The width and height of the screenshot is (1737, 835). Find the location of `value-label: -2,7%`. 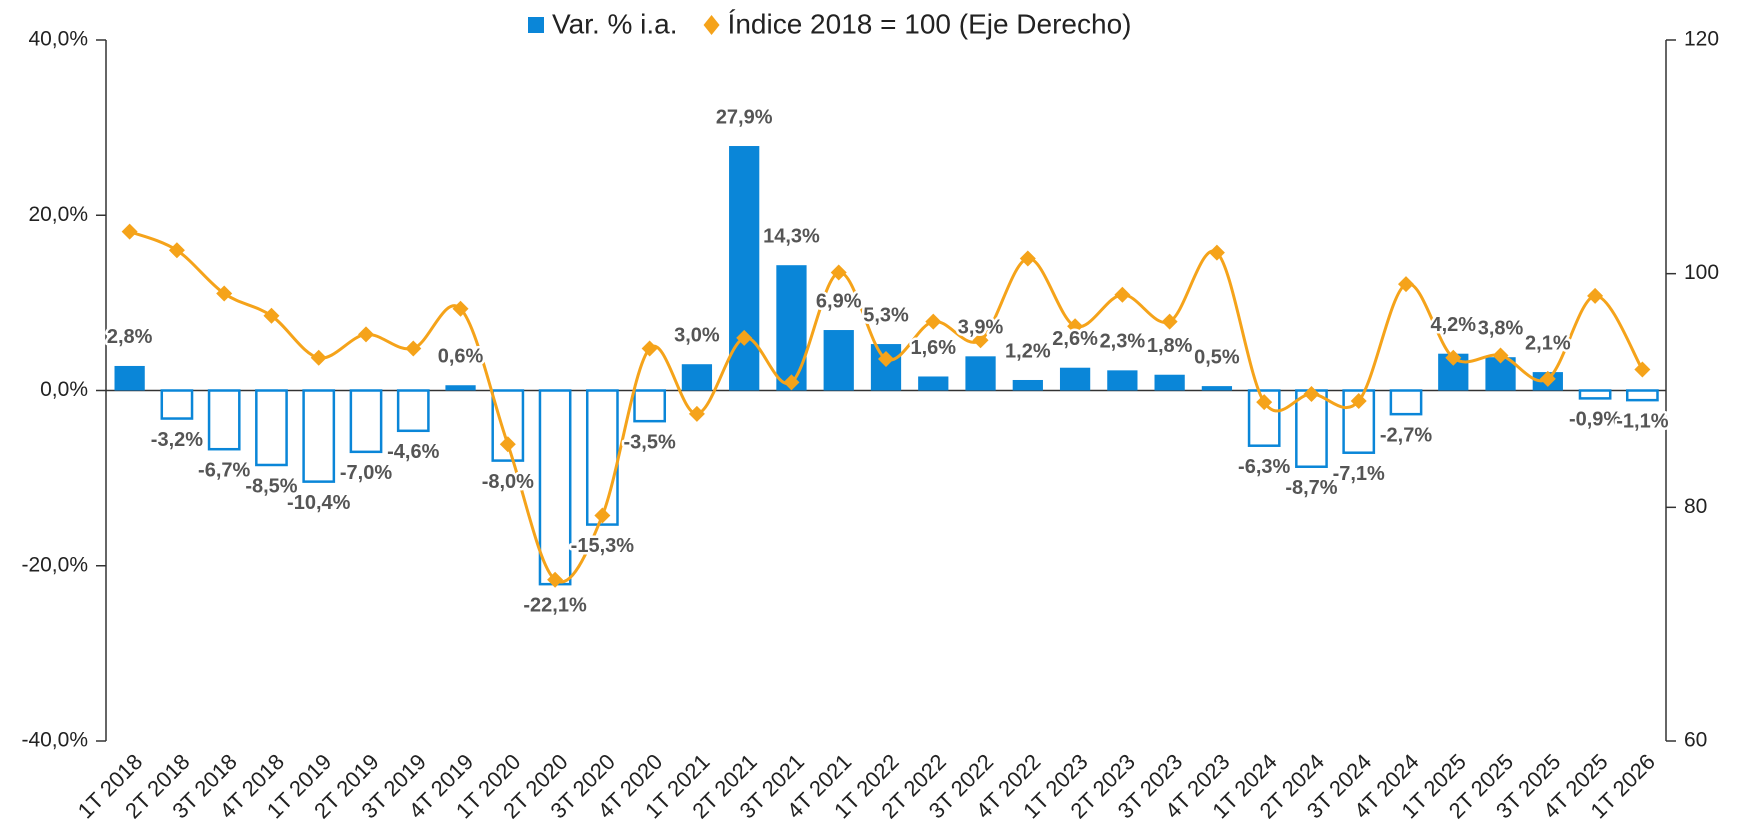

value-label: -2,7% is located at coordinates (1406, 435).